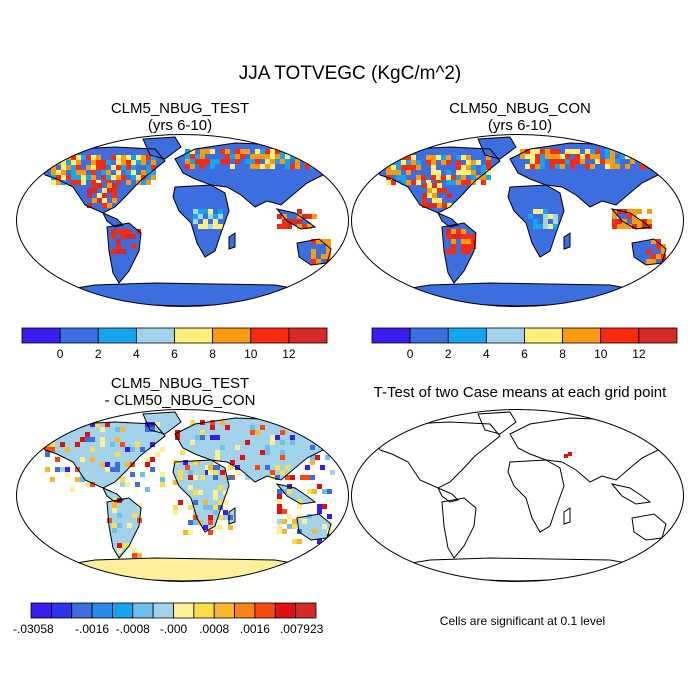 This screenshot has width=700, height=700. What do you see at coordinates (180, 108) in the screenshot?
I see `panel-title-test-line1: CLM5_NBUG_TEST` at bounding box center [180, 108].